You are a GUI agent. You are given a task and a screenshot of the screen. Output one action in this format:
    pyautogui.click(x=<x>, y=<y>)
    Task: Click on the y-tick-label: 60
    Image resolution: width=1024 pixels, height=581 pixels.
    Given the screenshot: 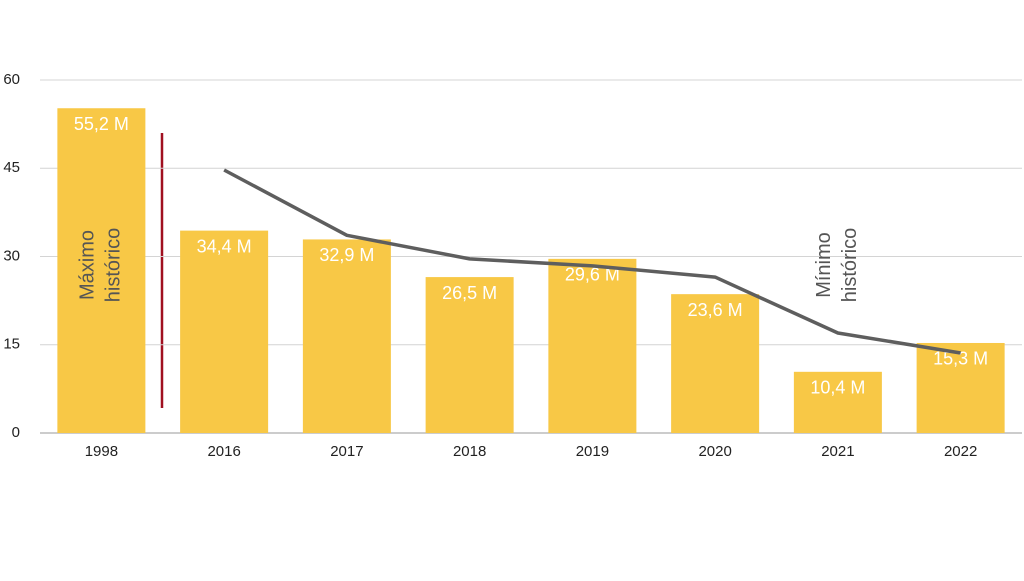 What is the action you would take?
    pyautogui.click(x=11, y=79)
    